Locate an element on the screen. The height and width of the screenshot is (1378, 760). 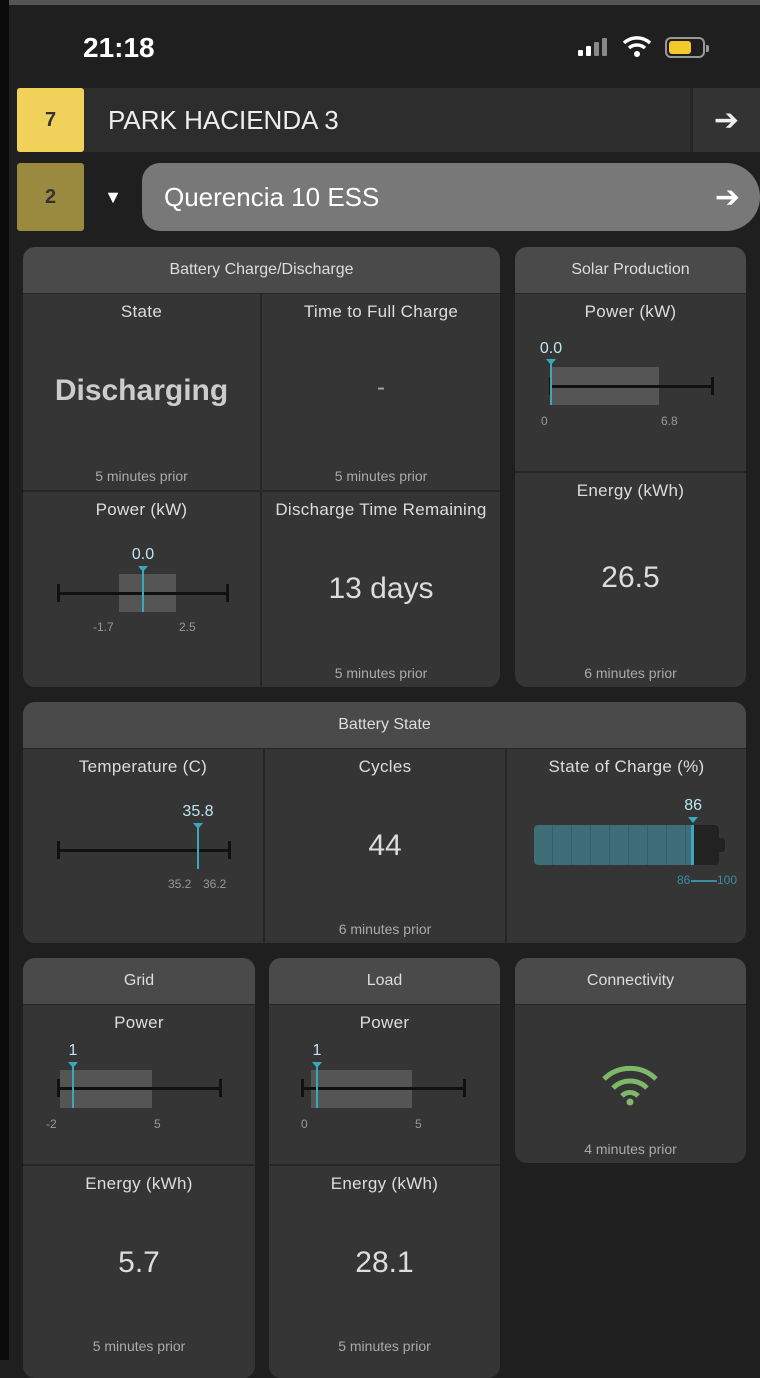
battery-status-icon is located at coordinates (687, 47).